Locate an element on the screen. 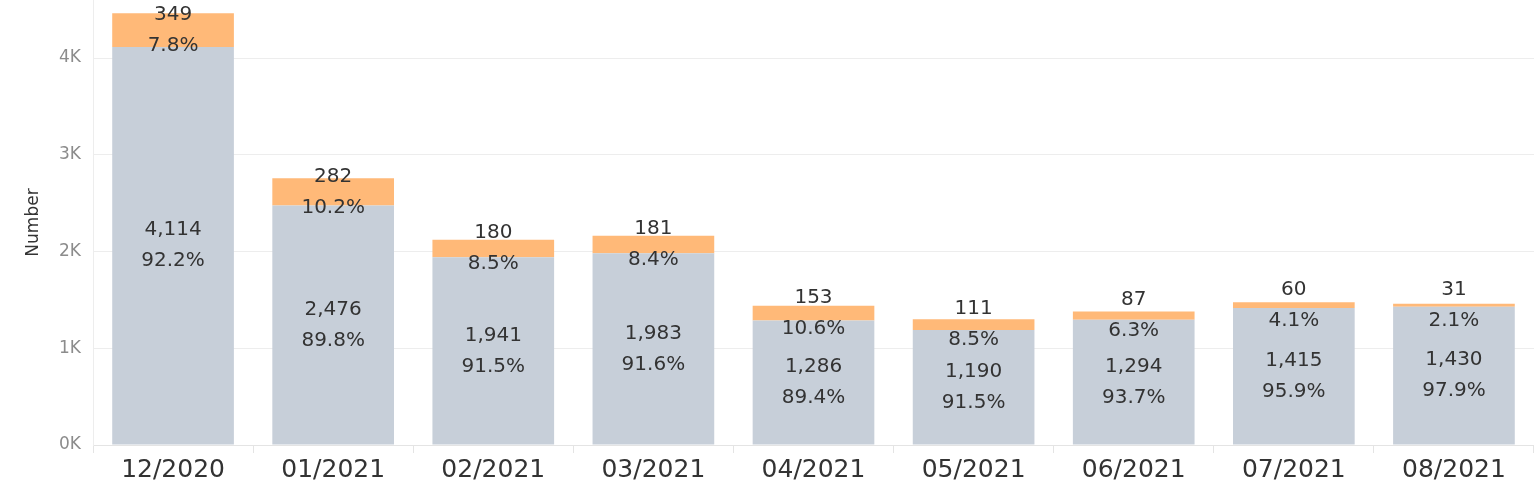 This screenshot has height=490, width=1534. data-label: 153 10.6% is located at coordinates (813, 311).